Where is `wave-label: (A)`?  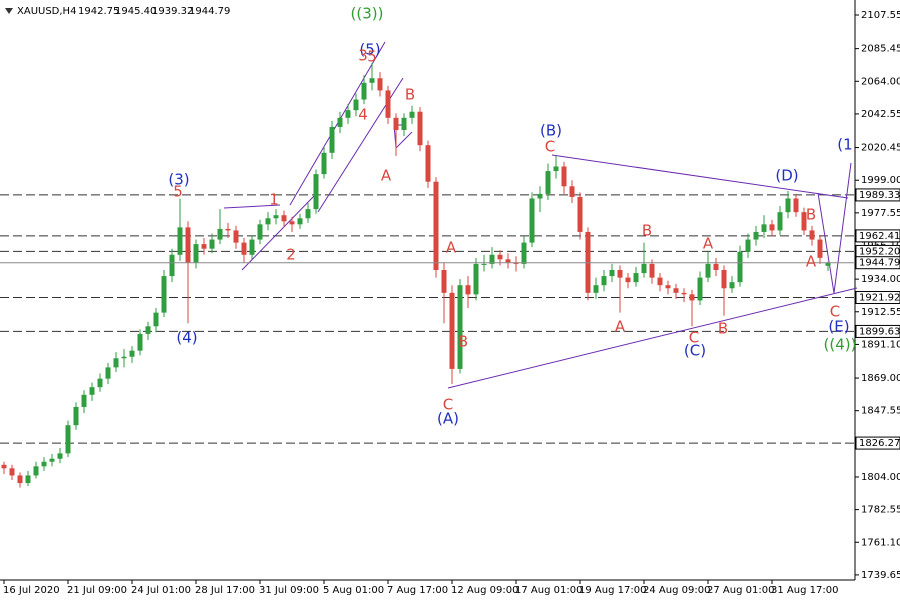 wave-label: (A) is located at coordinates (448, 419).